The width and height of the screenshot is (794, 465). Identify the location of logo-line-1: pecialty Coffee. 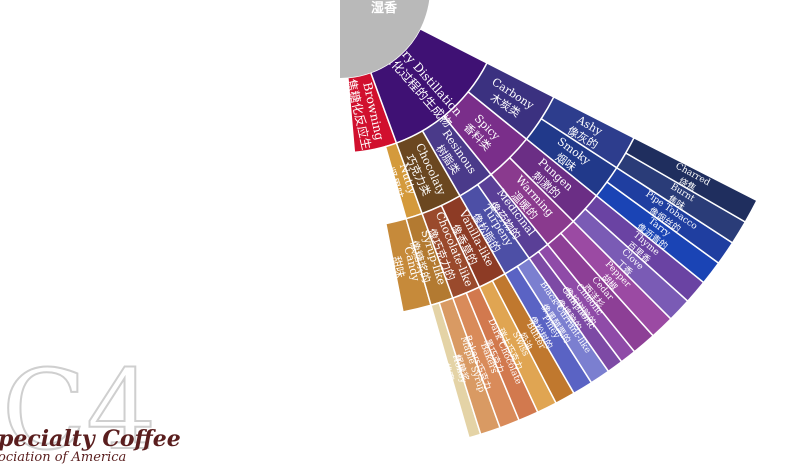
(90, 439).